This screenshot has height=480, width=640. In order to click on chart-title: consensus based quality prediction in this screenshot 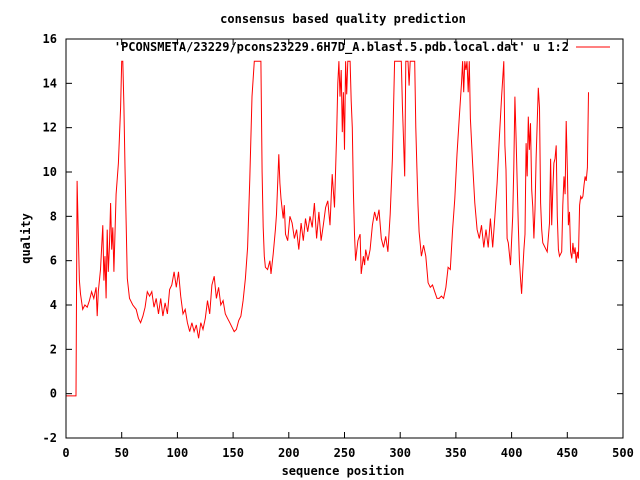, I will do `click(343, 19)`.